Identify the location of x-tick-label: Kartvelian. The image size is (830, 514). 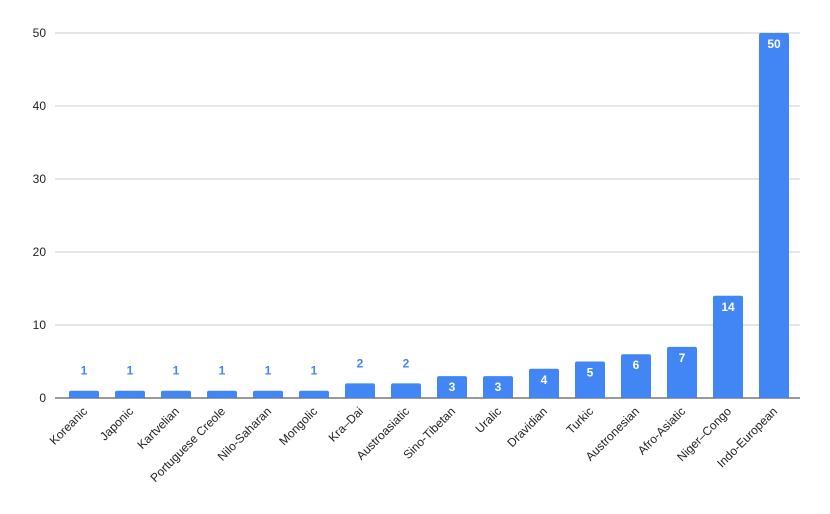
(158, 428).